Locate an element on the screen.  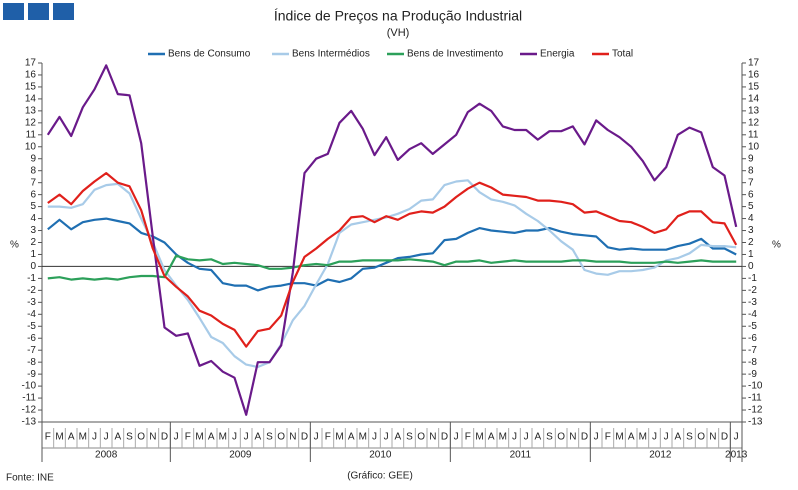
y-tick-label: 17 is located at coordinates (31, 63).